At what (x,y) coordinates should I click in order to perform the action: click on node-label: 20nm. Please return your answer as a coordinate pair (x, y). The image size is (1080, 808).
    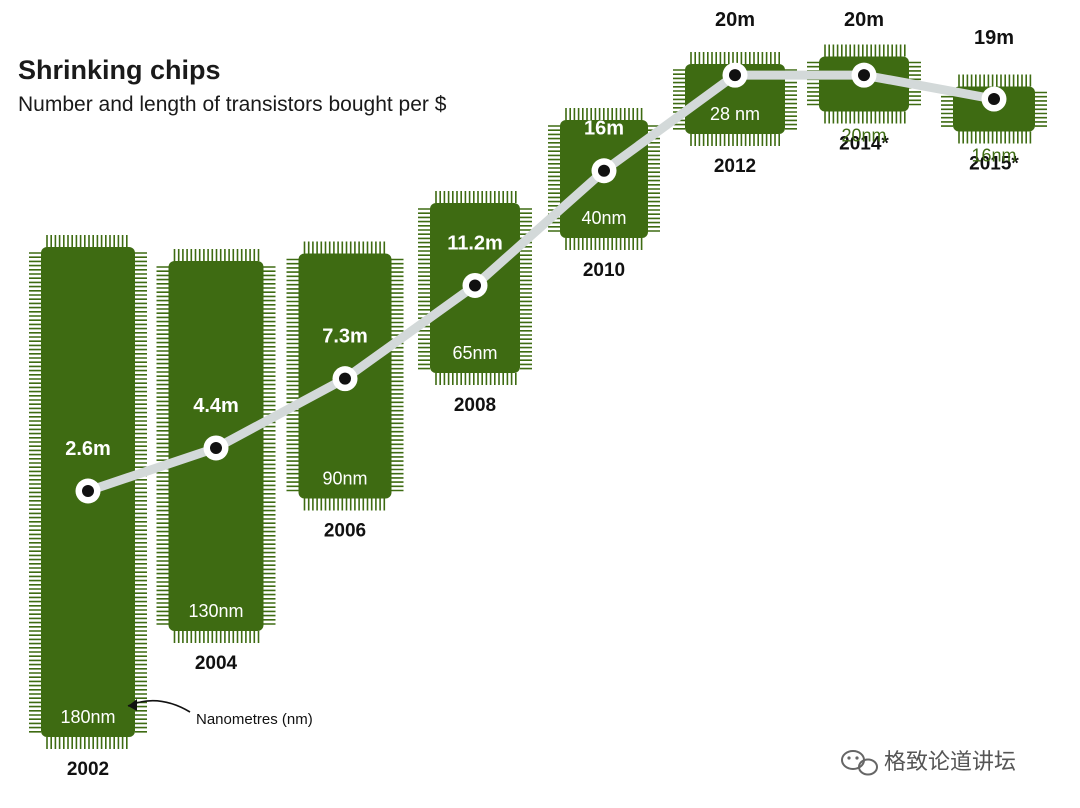
    Looking at the image, I should click on (863, 136).